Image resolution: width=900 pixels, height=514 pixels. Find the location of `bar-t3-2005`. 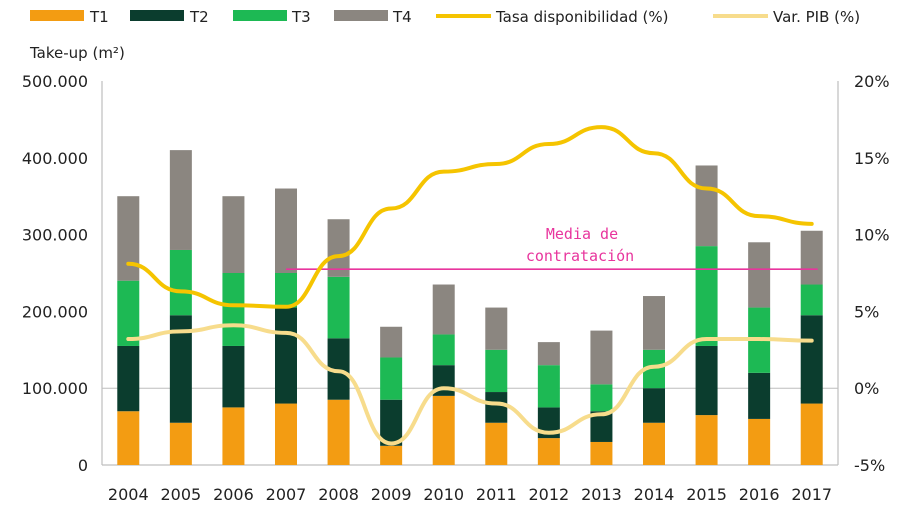

bar-t3-2005 is located at coordinates (180, 282).